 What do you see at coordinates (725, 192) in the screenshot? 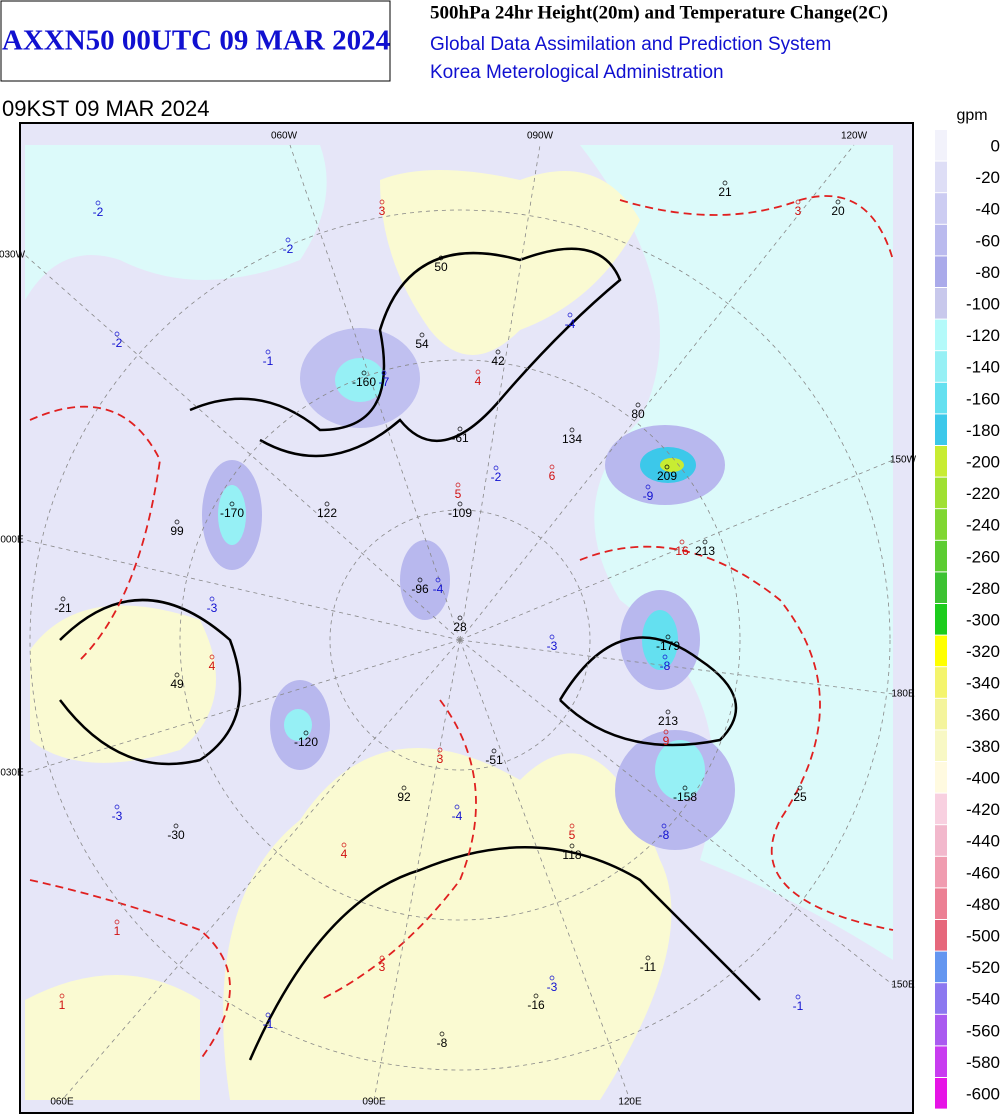
I see `height-label: 21` at bounding box center [725, 192].